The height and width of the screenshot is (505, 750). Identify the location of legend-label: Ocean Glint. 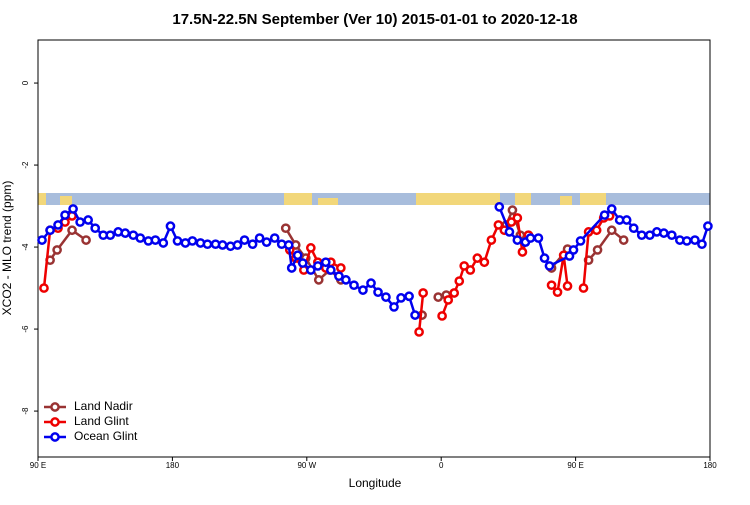
(106, 436).